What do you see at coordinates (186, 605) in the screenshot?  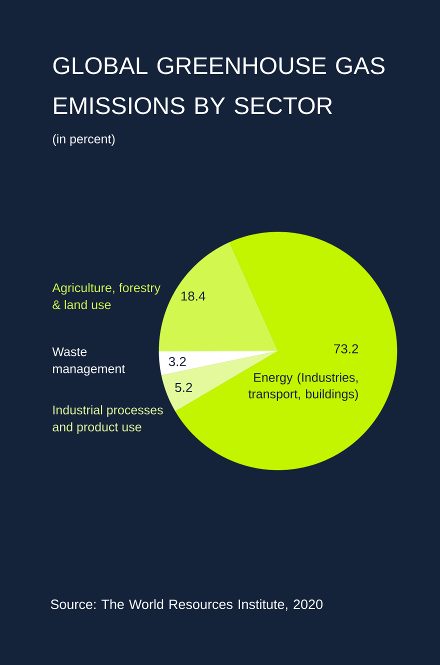 I see `source-note: Source: The World Resources Institute, 2020` at bounding box center [186, 605].